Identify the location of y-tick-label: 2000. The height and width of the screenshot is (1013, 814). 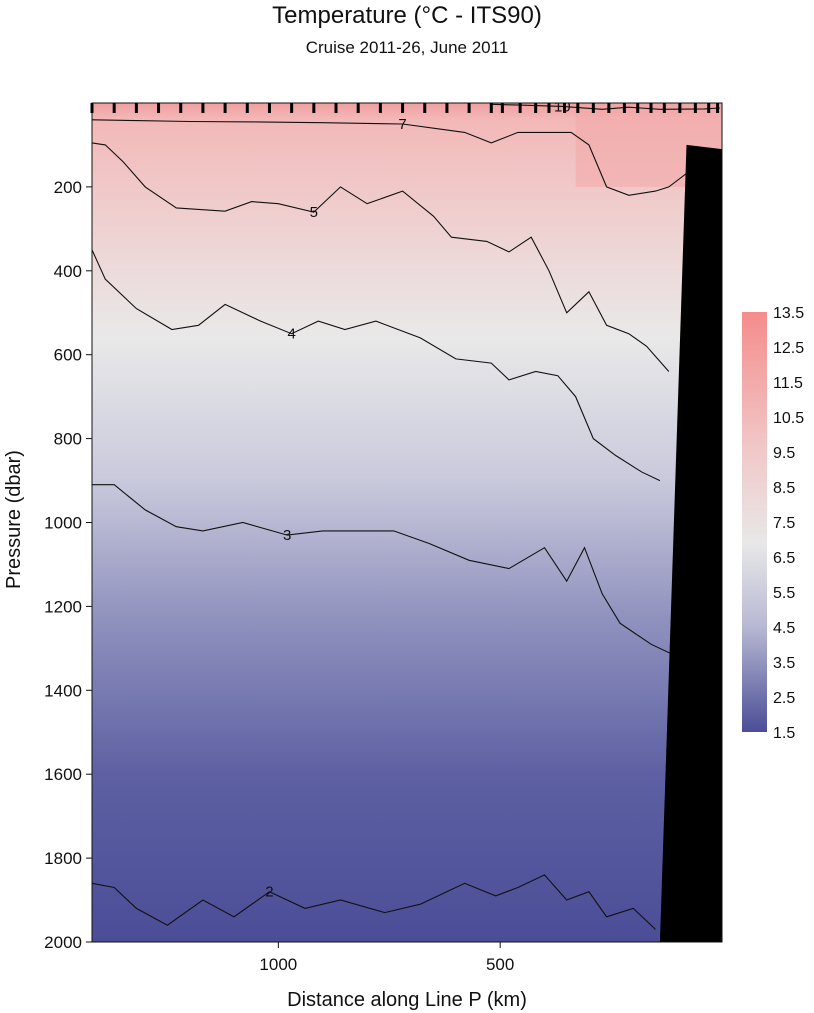
(63, 942).